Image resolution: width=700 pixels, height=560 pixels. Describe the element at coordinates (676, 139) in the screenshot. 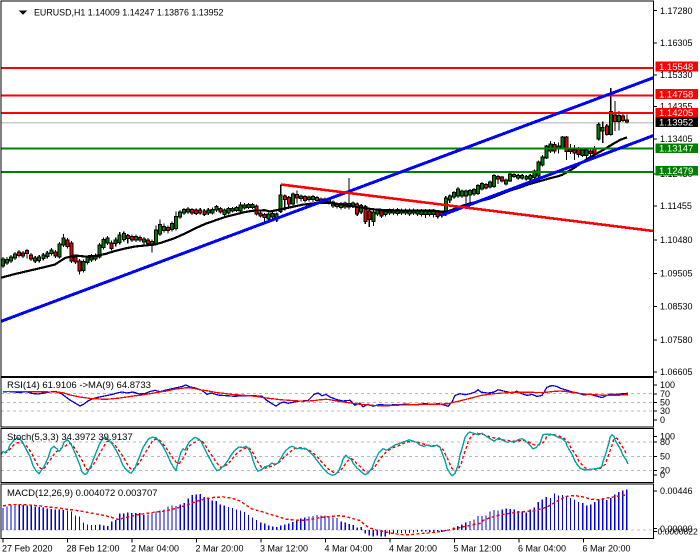

I see `svg-text: 1.13405` at that location.